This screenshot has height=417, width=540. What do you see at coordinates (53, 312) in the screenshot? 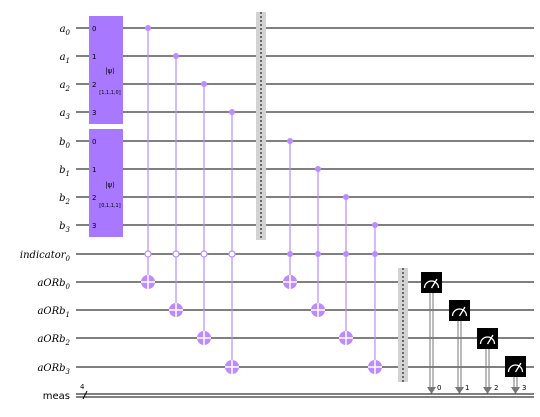
I see `label-aorb1: aORb1` at bounding box center [53, 312].